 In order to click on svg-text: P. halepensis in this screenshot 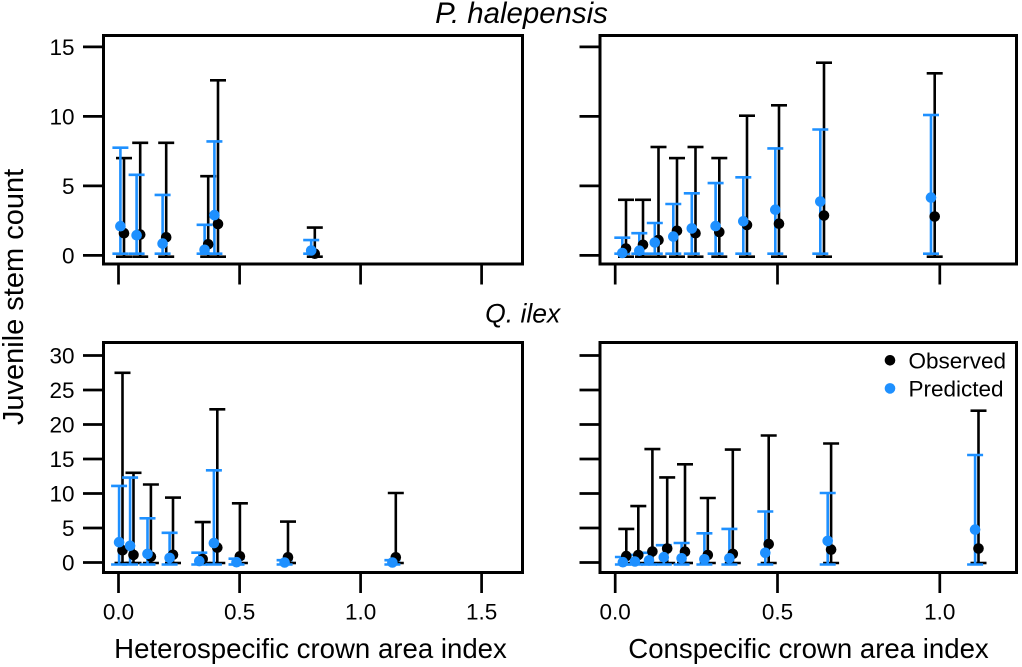, I will do `click(521, 15)`.